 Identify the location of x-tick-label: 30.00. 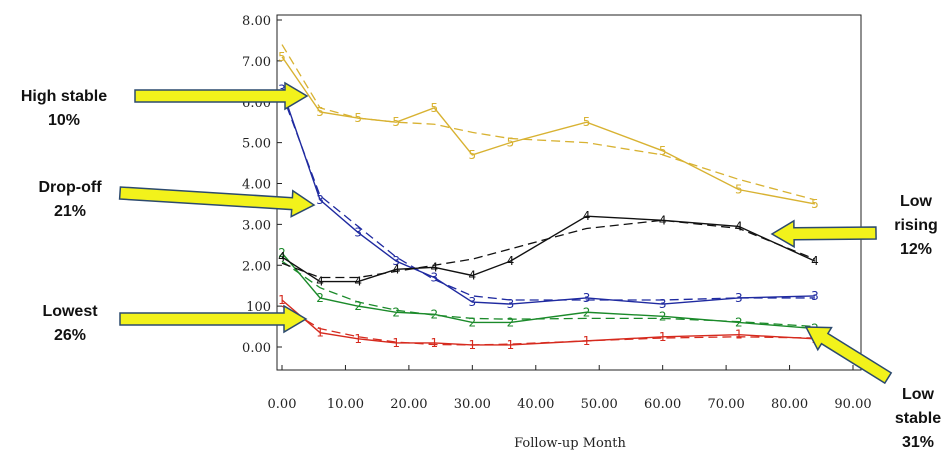
(472, 404).